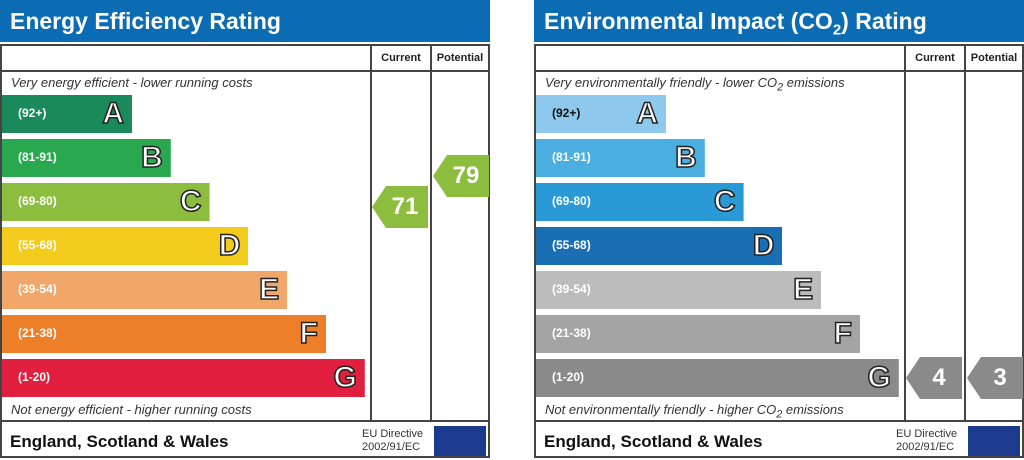  What do you see at coordinates (779, 21) in the screenshot?
I see `panel-title: Environmental Impact (CO2) Rating` at bounding box center [779, 21].